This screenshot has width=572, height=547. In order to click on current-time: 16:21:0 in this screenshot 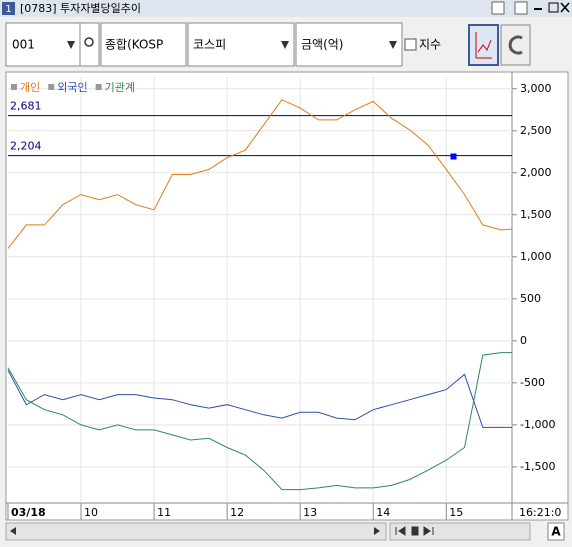, I will do `click(540, 512)`.